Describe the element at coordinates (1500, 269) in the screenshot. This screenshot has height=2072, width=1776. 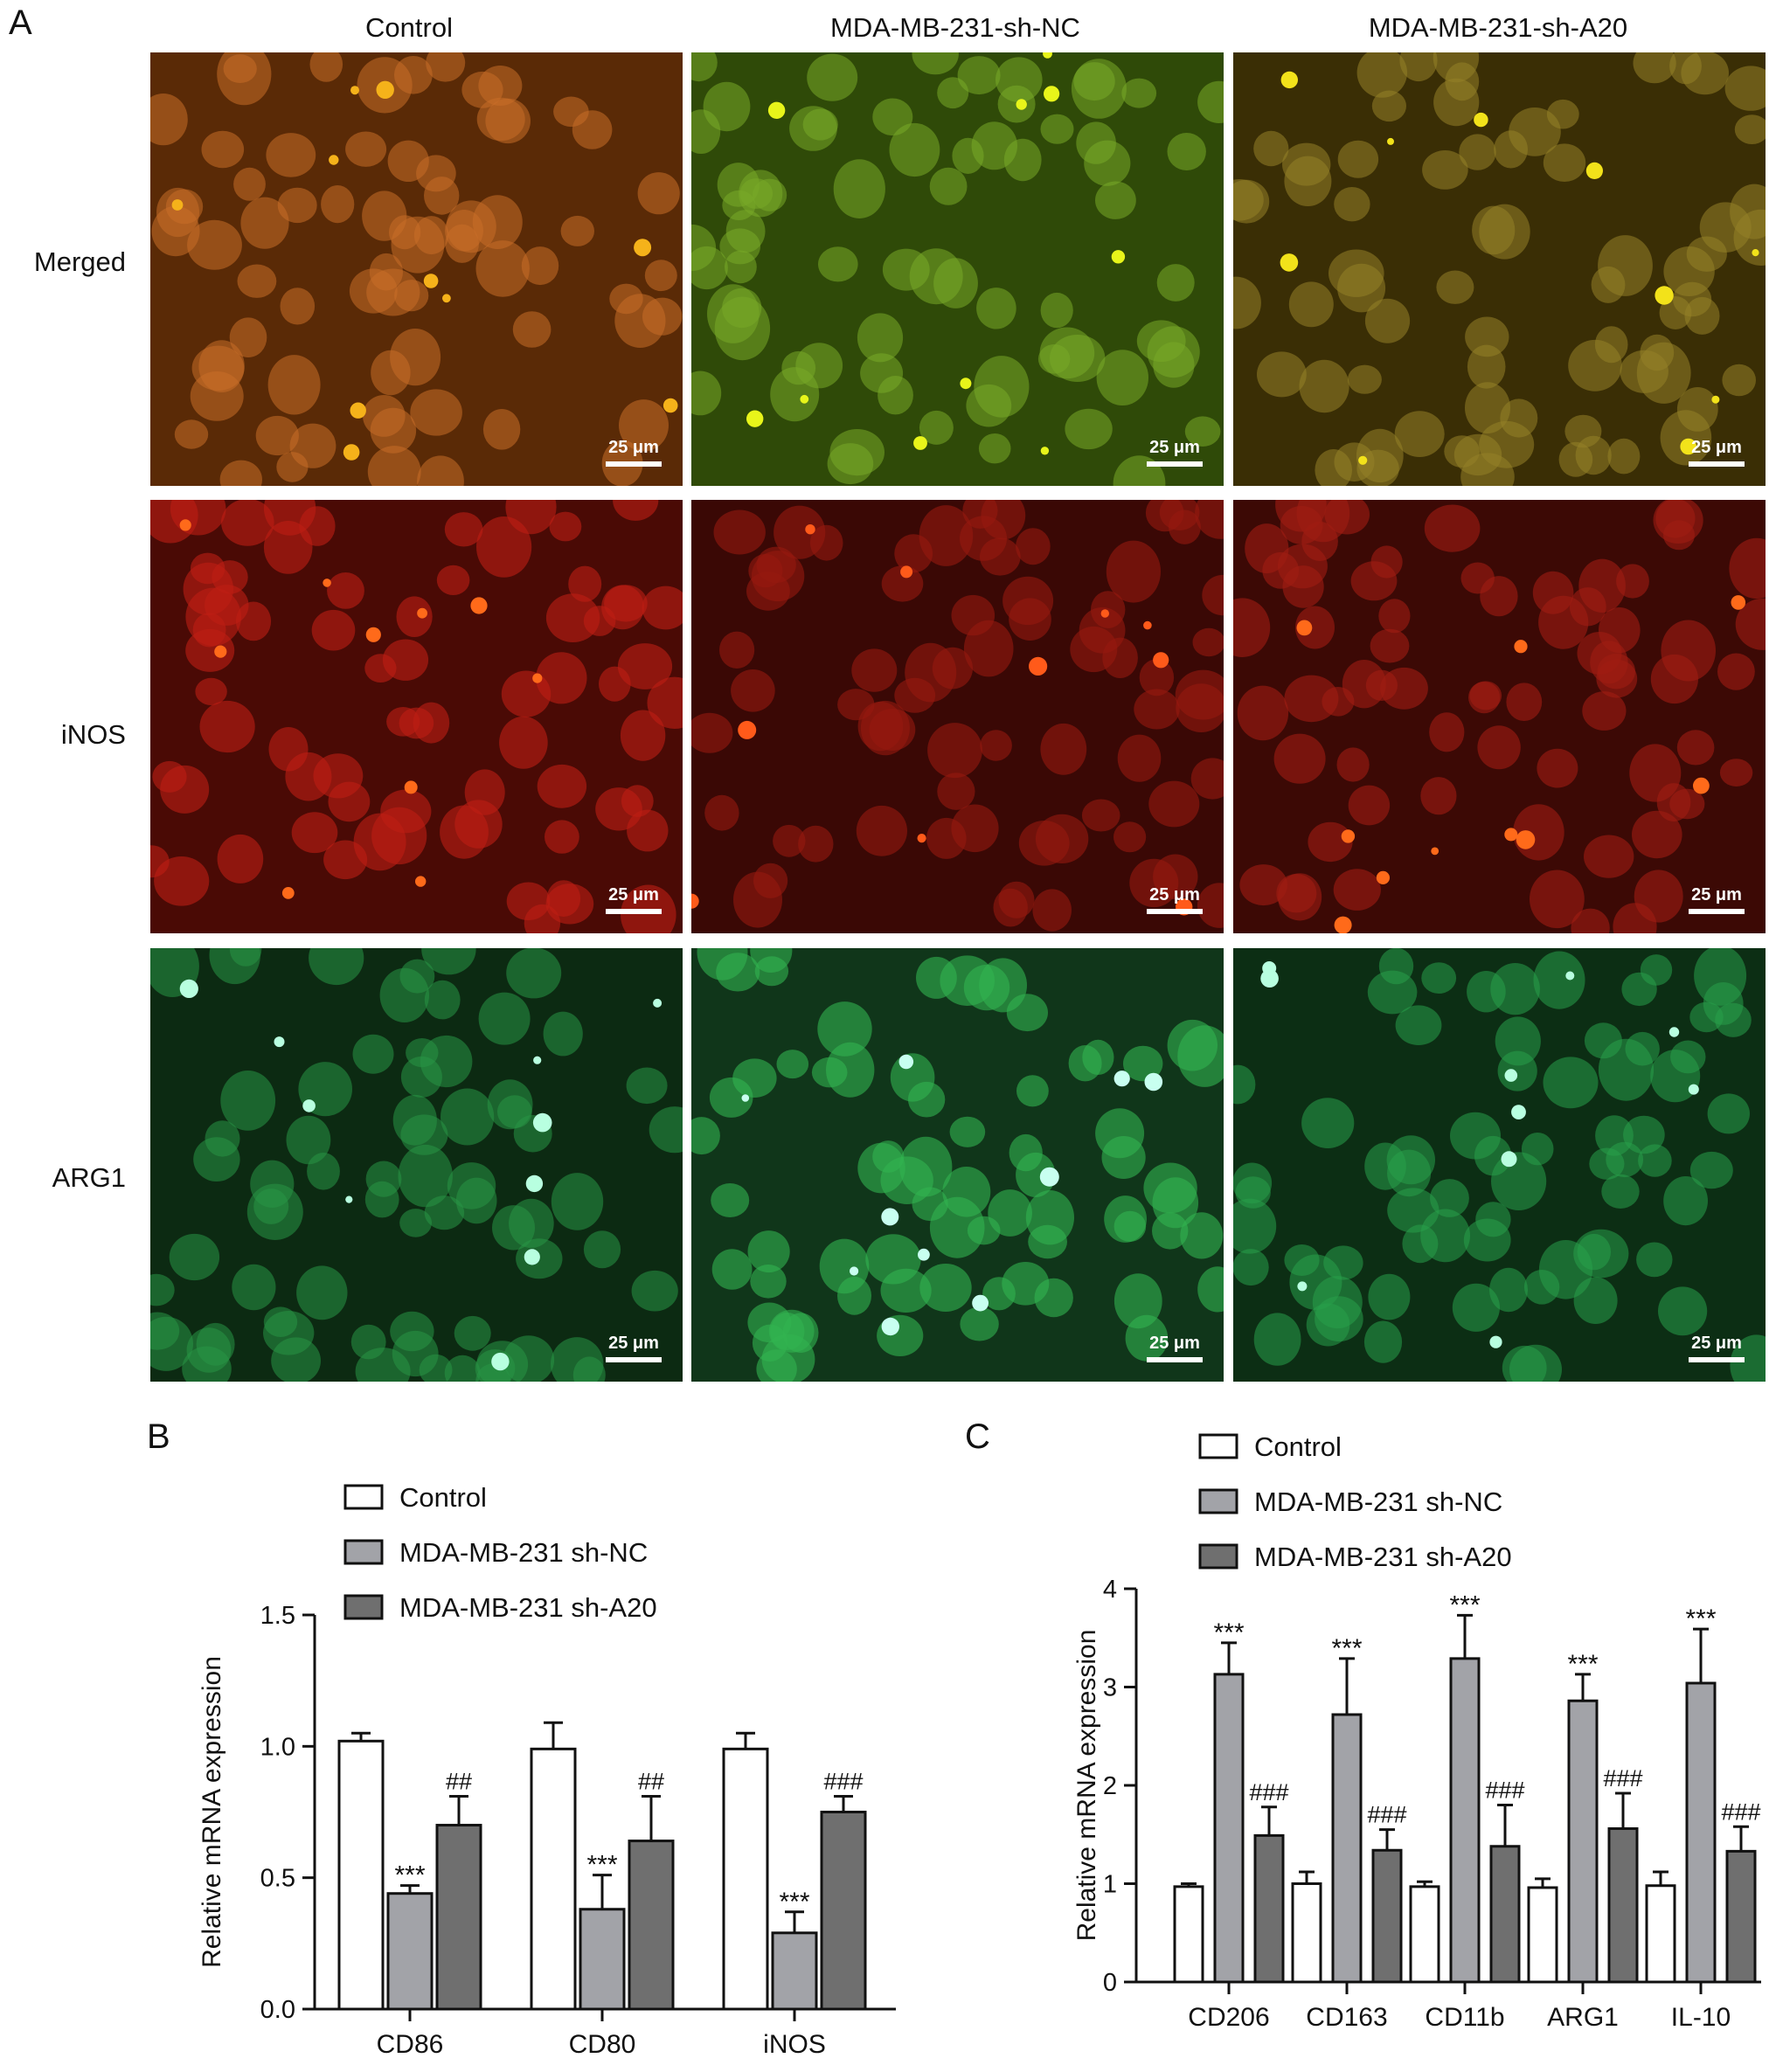
I see `micrograph-merged-3: 25 μm` at that location.